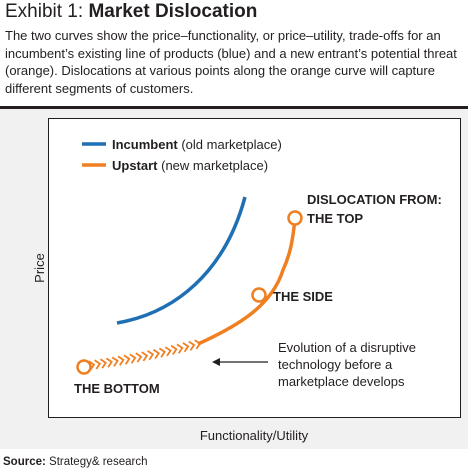 This screenshot has width=468, height=471. I want to click on marker-the-bottom, so click(84, 367).